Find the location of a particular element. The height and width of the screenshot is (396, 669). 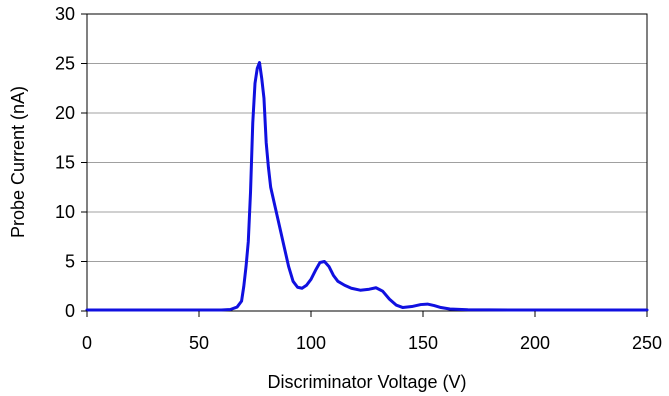

y-tick-label: 20 is located at coordinates (65, 113).